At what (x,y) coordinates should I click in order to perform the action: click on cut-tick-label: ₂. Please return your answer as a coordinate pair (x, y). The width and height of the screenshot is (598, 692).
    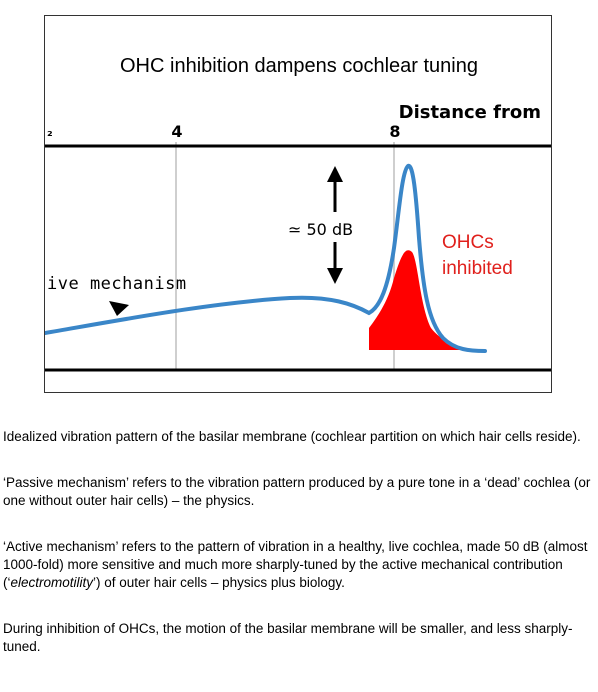
    Looking at the image, I should click on (50, 132).